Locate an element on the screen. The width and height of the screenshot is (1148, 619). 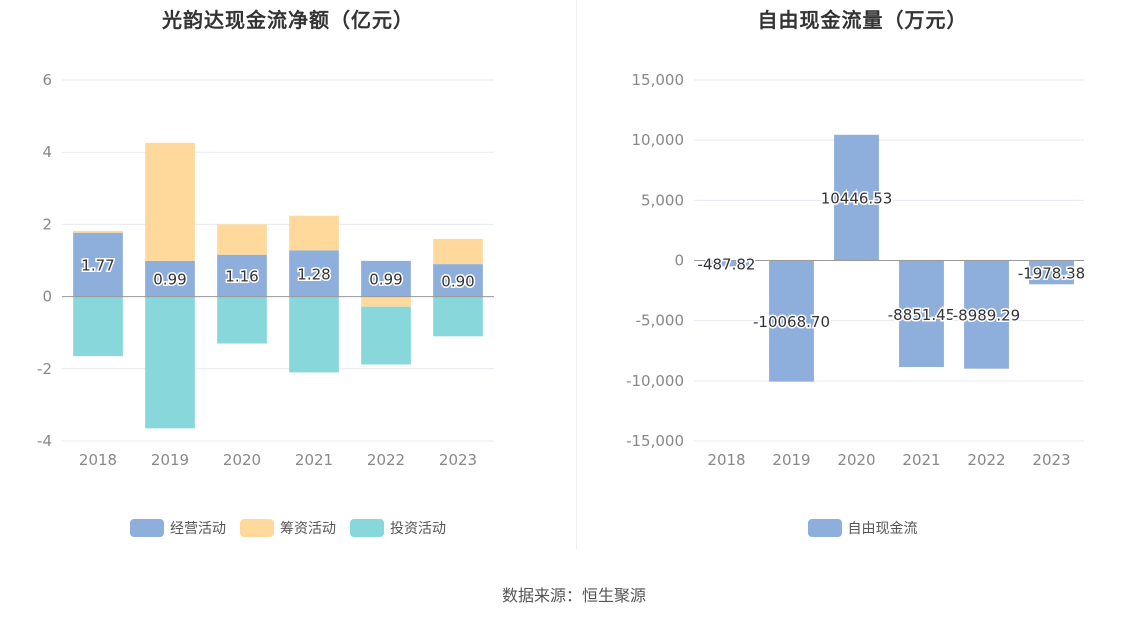
legend-item: 筹资活动 is located at coordinates (288, 528).